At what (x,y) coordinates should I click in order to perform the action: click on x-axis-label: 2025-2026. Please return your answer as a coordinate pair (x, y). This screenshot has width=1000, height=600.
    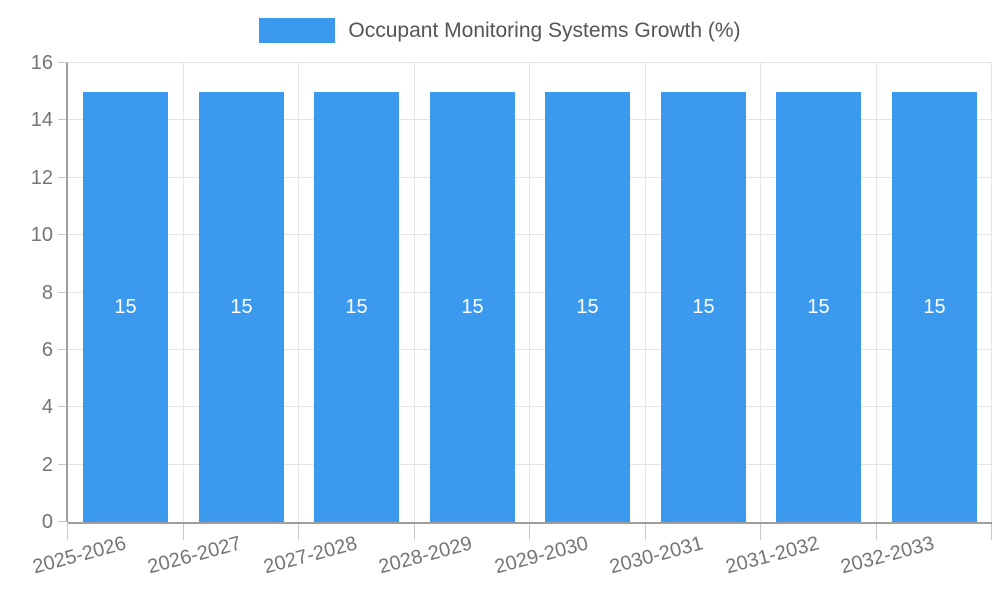
    Looking at the image, I should click on (79, 555).